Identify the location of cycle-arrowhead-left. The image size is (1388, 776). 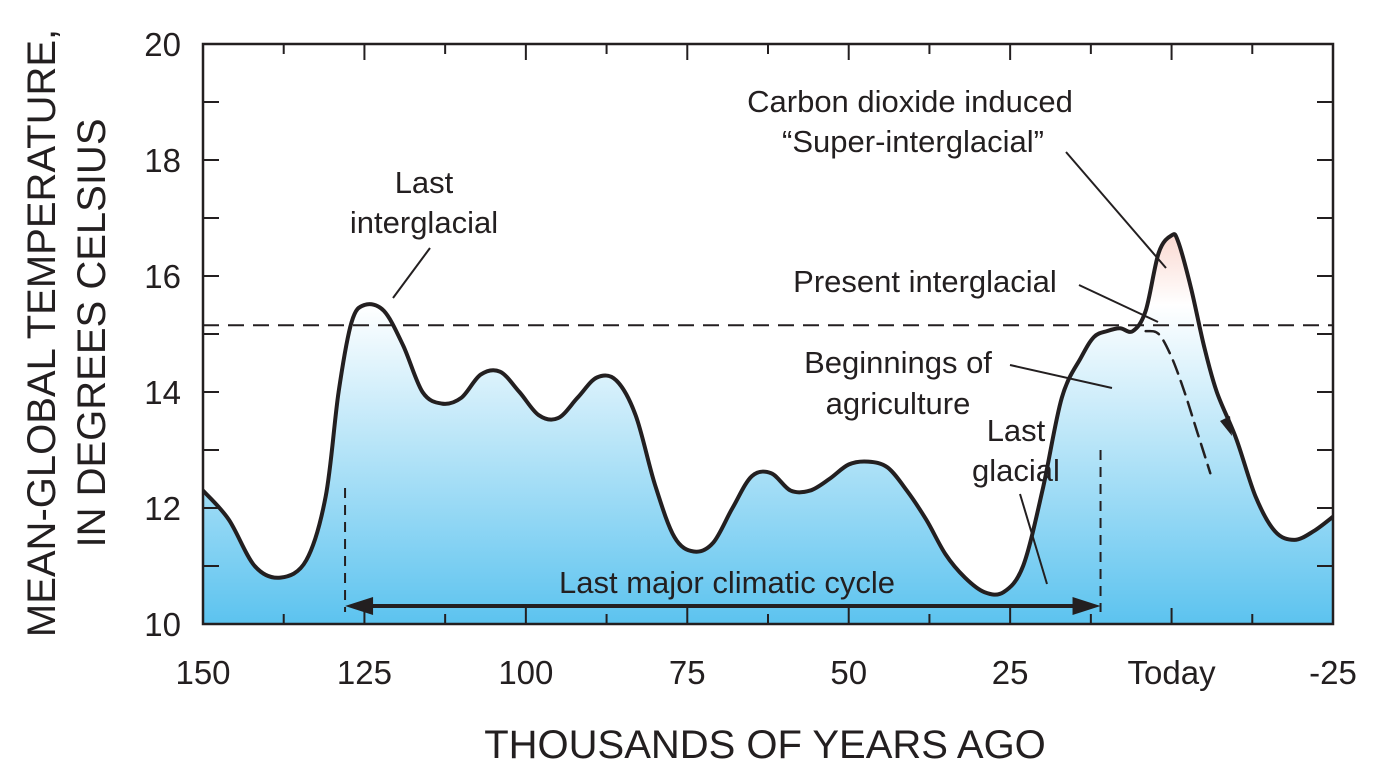
(359, 606).